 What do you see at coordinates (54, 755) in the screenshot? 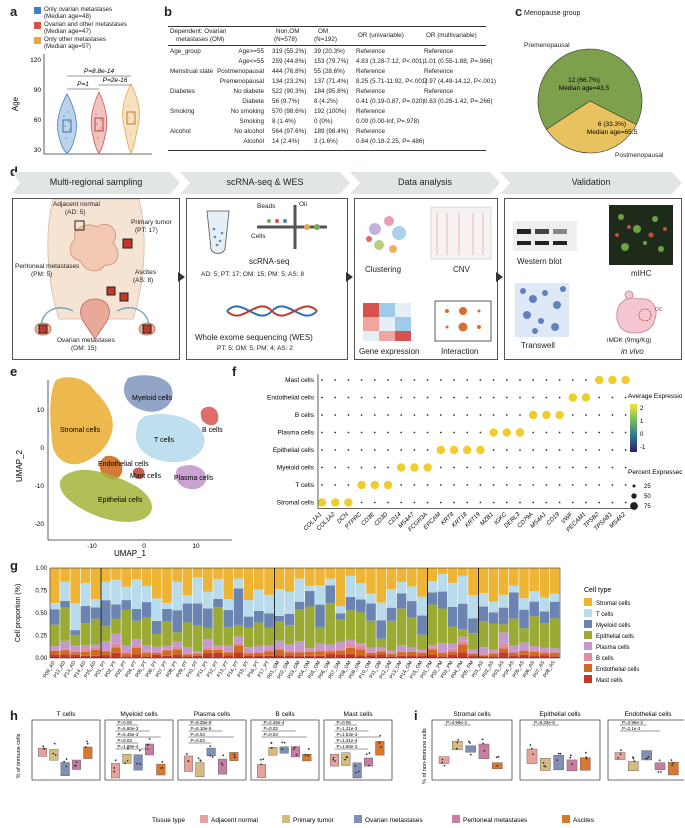
I see `box` at bounding box center [54, 755].